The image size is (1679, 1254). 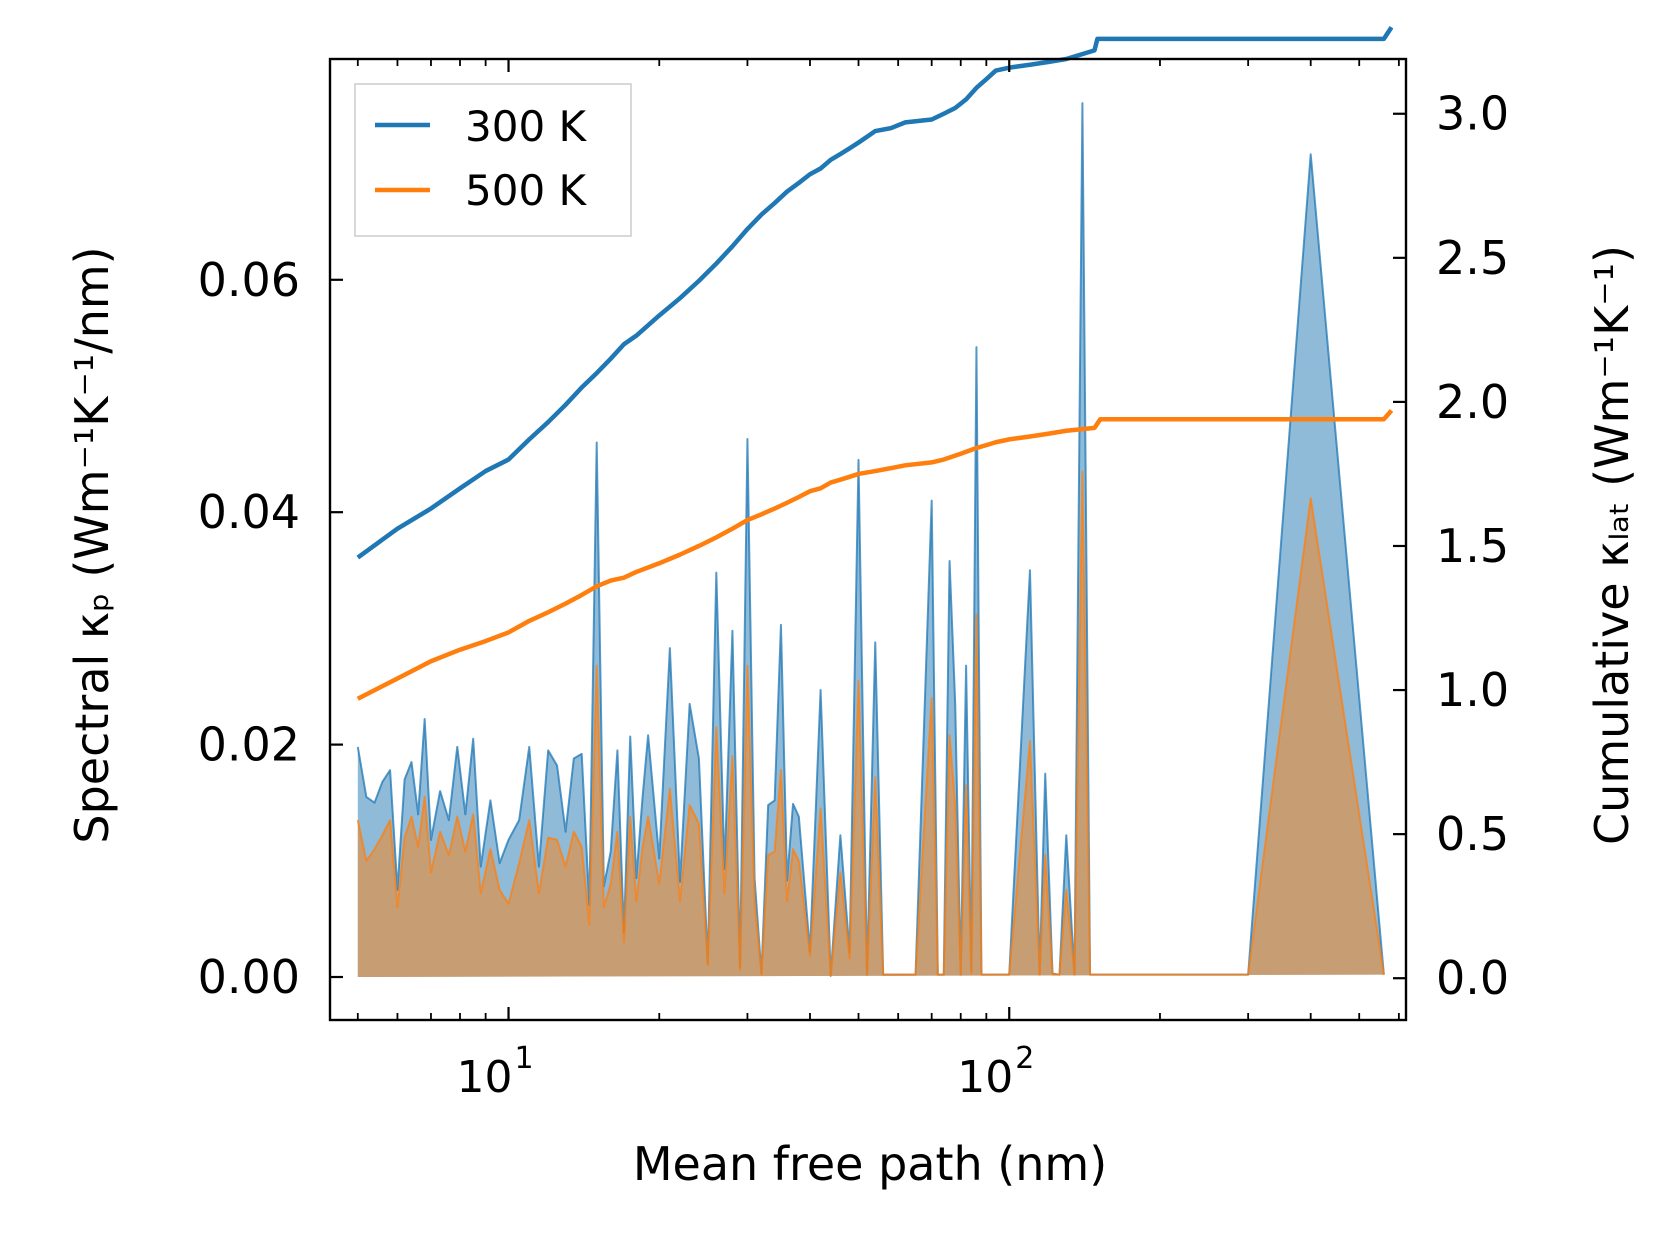 What do you see at coordinates (485, 1077) in the screenshot?
I see `x-tick-label-base-0: 10` at bounding box center [485, 1077].